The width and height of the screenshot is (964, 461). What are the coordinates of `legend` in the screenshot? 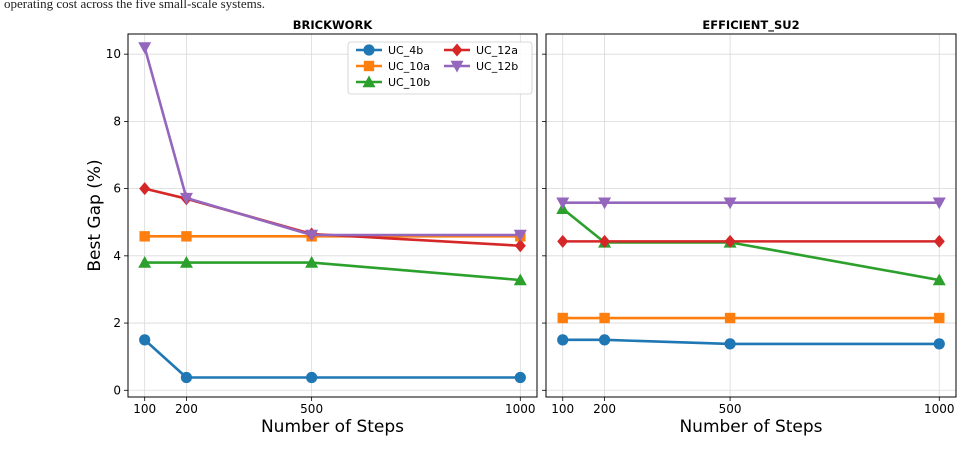 It's located at (440, 68).